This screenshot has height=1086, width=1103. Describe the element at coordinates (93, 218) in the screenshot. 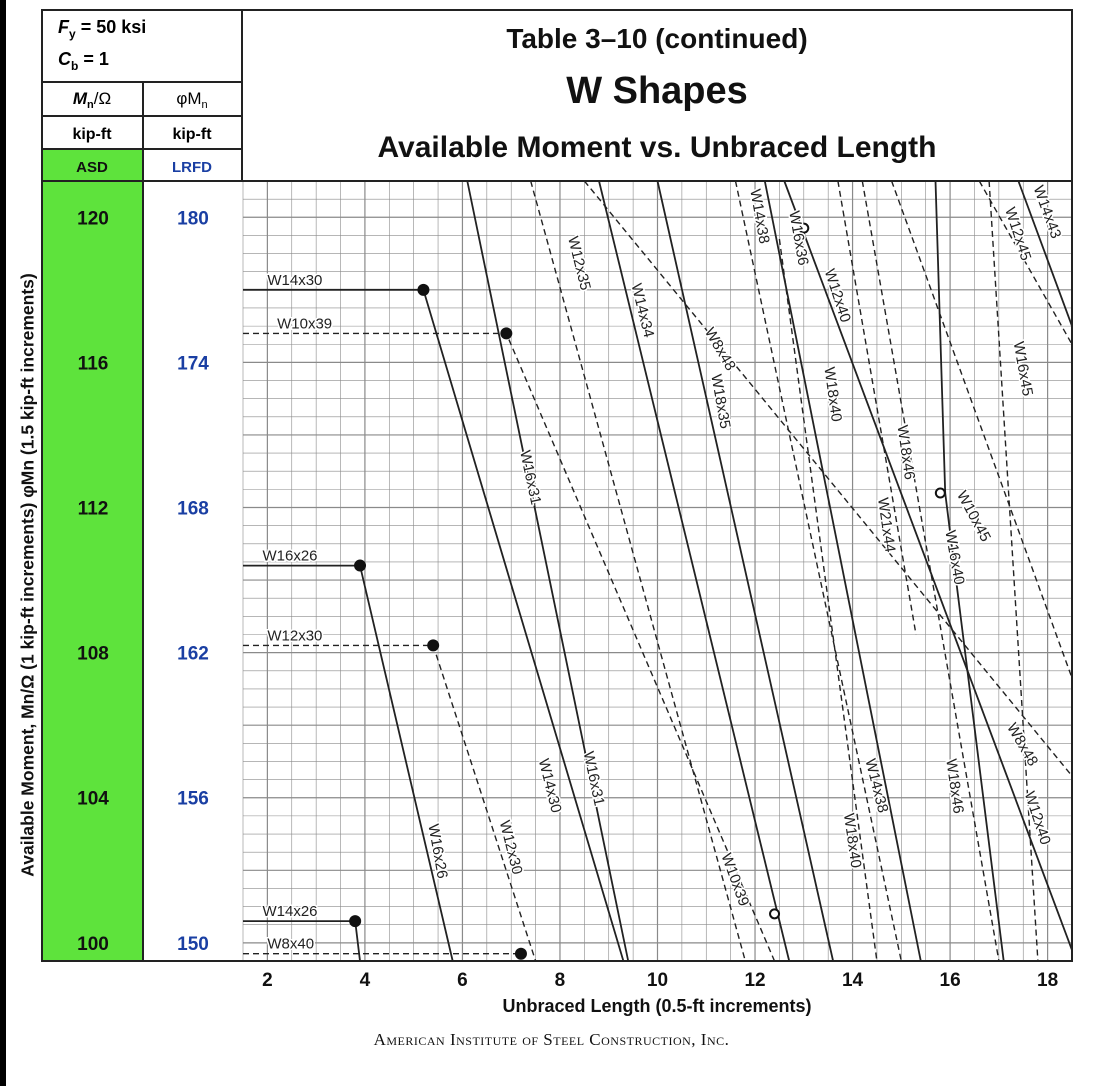

I see `asd-tick-label: 120` at that location.